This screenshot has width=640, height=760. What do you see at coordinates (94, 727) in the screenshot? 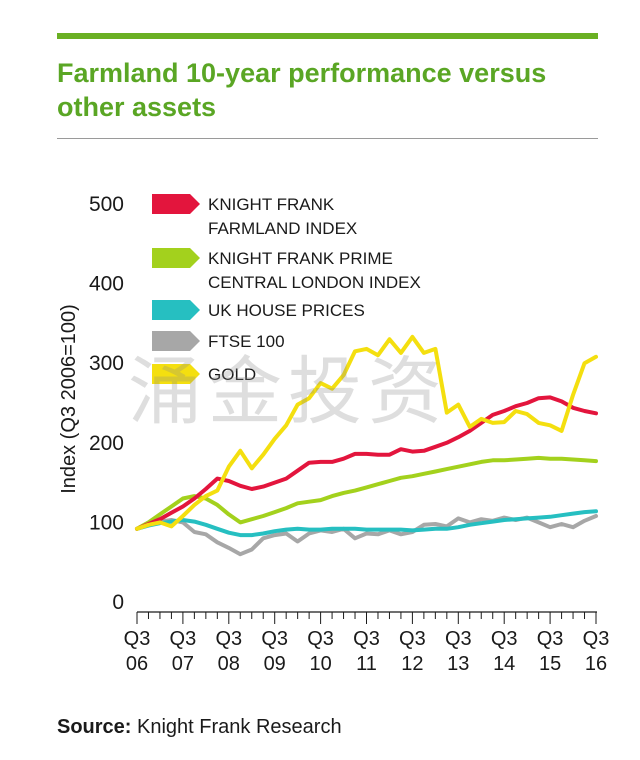
I see `source-label: Source:` at bounding box center [94, 727].